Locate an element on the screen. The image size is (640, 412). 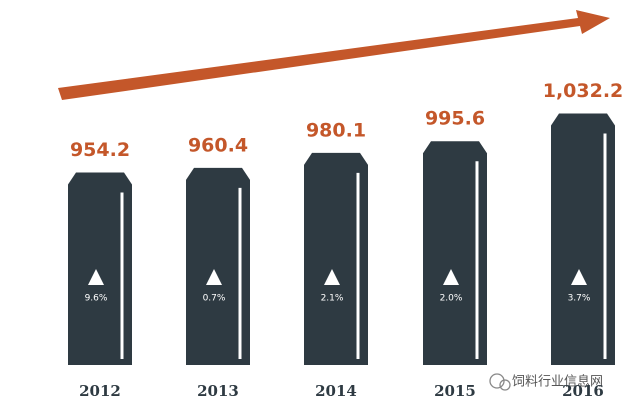
value-label: 995.6 is located at coordinates (455, 119).